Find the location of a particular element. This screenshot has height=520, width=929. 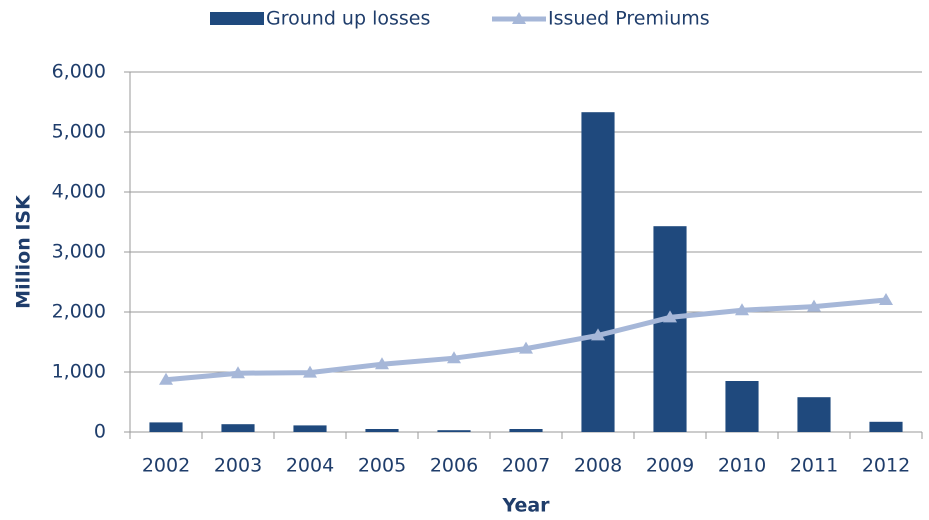

y-axis-title: Million ISK is located at coordinates (24, 251).